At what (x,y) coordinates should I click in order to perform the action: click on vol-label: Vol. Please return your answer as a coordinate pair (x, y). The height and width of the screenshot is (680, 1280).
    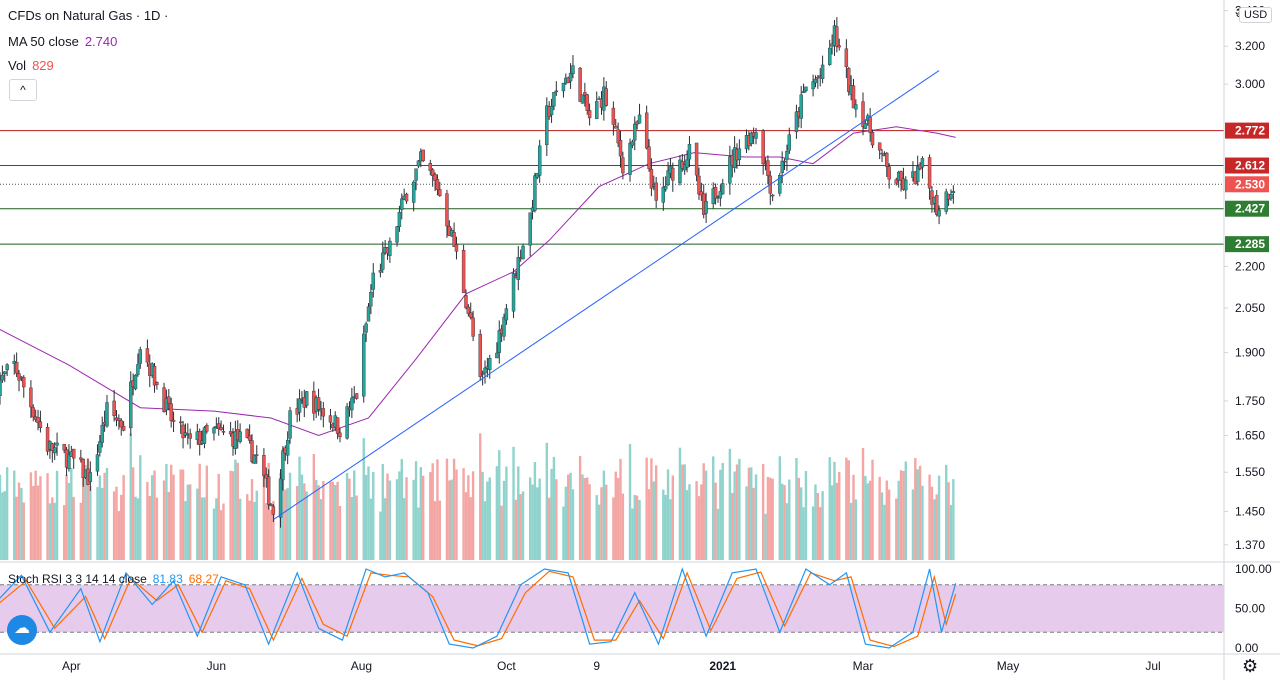
    Looking at the image, I should click on (17, 65).